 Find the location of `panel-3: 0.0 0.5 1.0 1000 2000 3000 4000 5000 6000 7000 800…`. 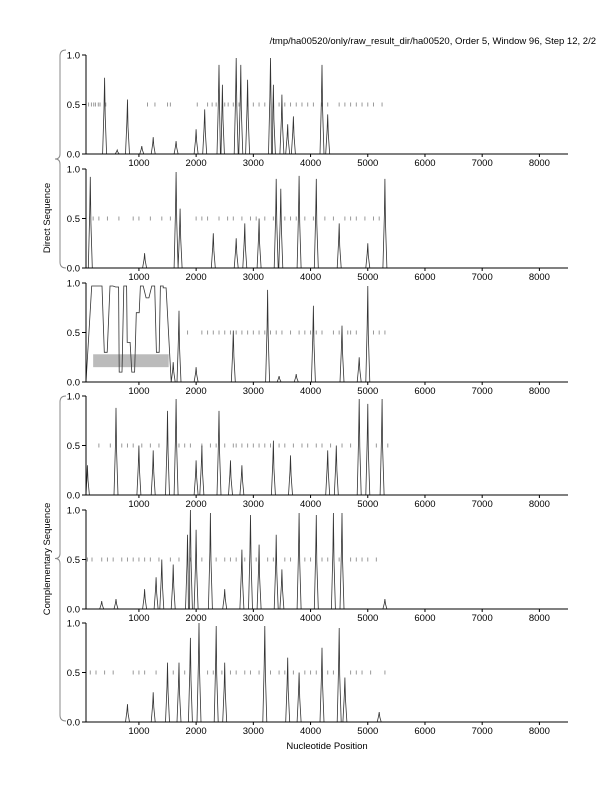

panel-3: 0.0 0.5 1.0 1000 2000 3000 4000 5000 6000 7000 800… is located at coordinates (317, 338).